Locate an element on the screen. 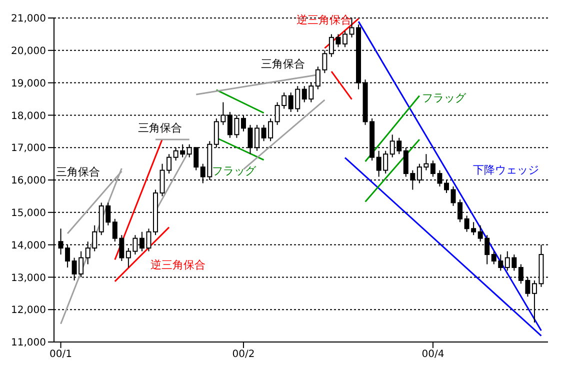 Image resolution: width=564 pixels, height=372 pixels. y-tick-label: 20,000 is located at coordinates (28, 51).